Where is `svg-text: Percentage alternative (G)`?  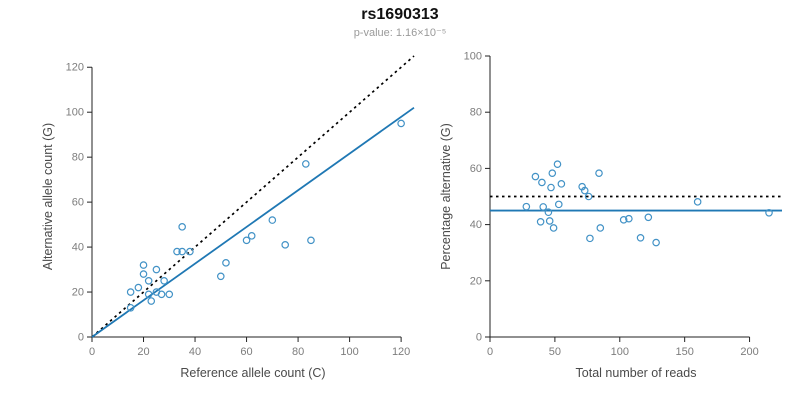
svg-text: Percentage alternative (G) is located at coordinates (446, 196).